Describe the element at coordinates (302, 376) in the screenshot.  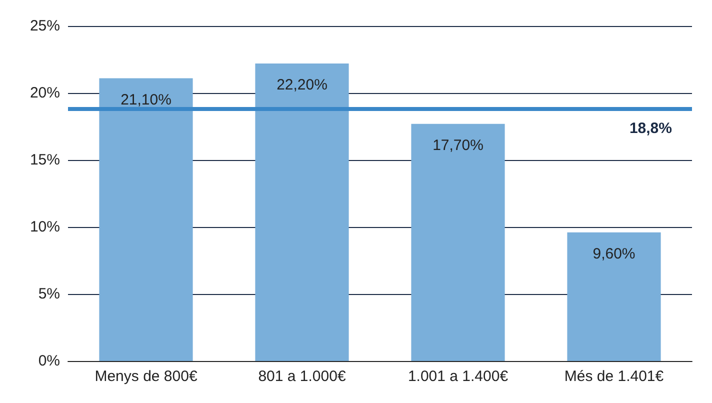
I see `x-tick-label: 801 a 1.000€` at that location.